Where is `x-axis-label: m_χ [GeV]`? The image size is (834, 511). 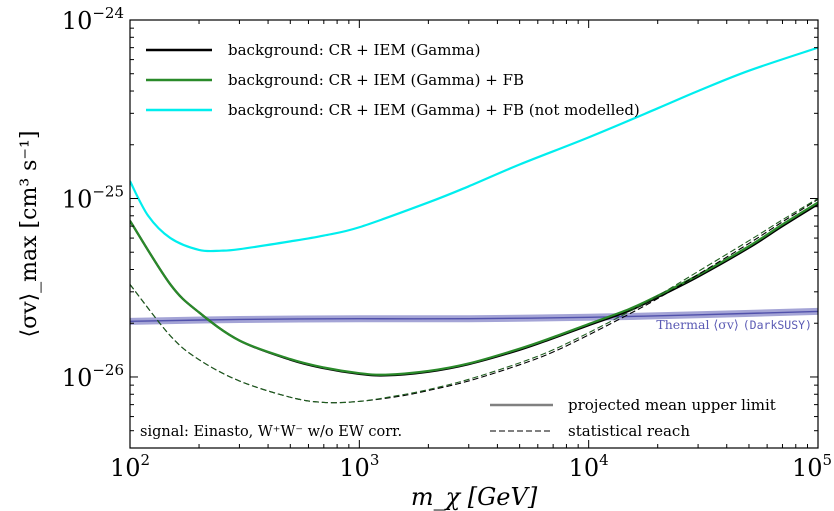 x-axis-label: m_χ [GeV] is located at coordinates (474, 497).